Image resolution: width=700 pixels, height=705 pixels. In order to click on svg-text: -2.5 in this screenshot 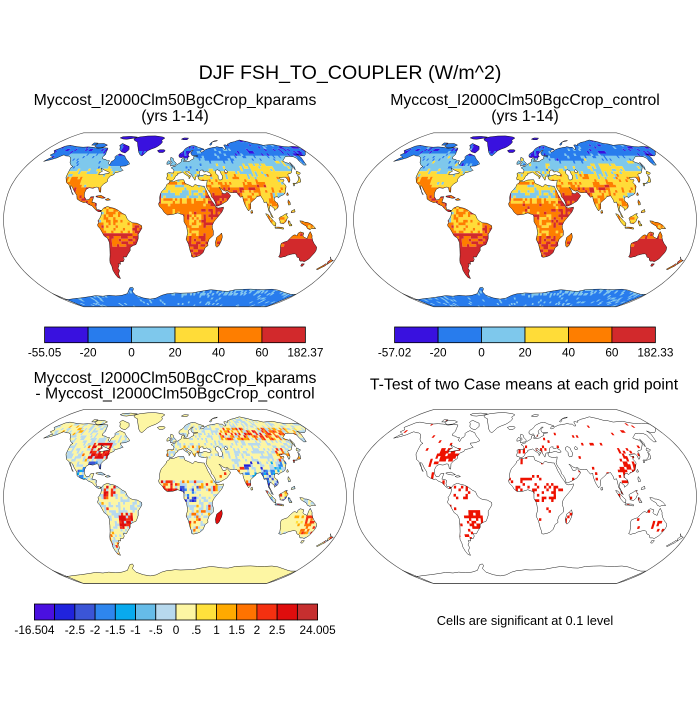, I will do `click(75, 630)`.